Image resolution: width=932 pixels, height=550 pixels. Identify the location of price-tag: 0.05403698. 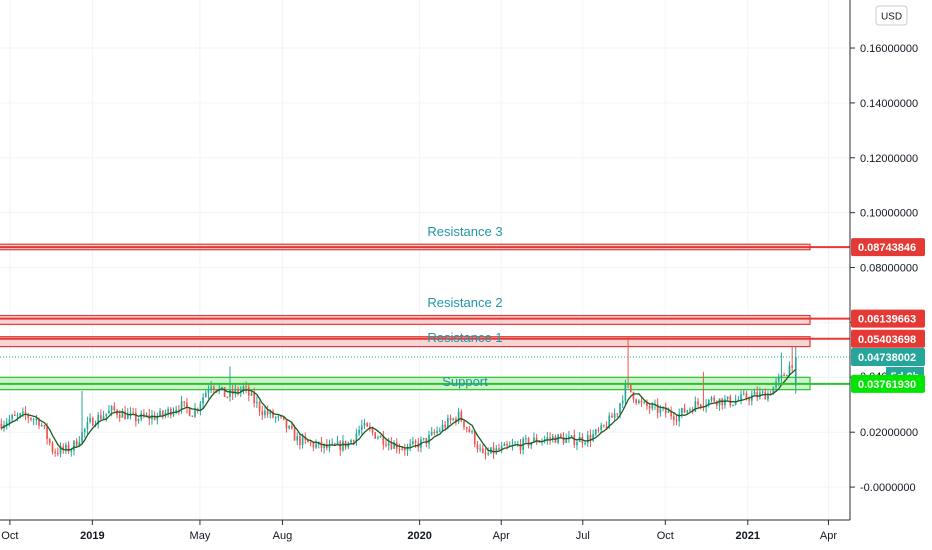
(888, 338).